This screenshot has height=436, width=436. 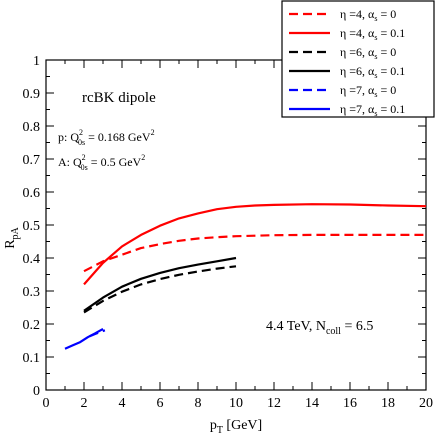 What do you see at coordinates (350, 403) in the screenshot?
I see `x-tick-label: 16` at bounding box center [350, 403].